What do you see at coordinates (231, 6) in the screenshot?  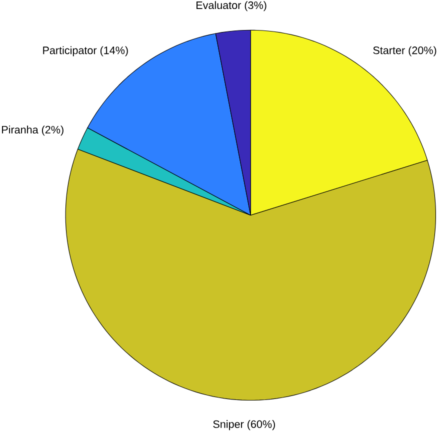 I see `slice-label: Evaluator (3%)` at bounding box center [231, 6].